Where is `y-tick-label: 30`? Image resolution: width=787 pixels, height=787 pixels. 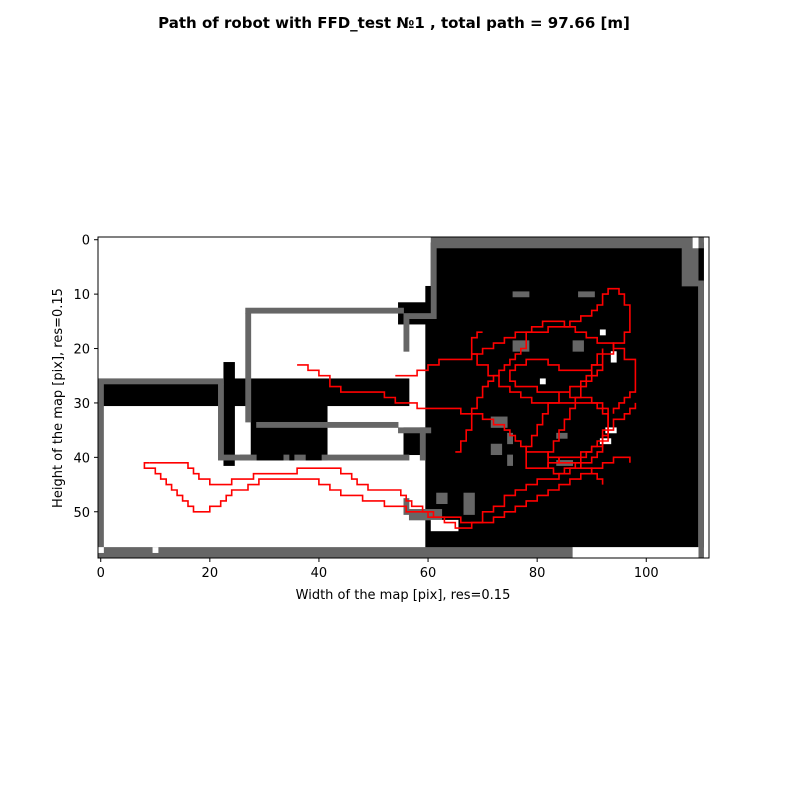 y-tick-label: 30 is located at coordinates (81, 404).